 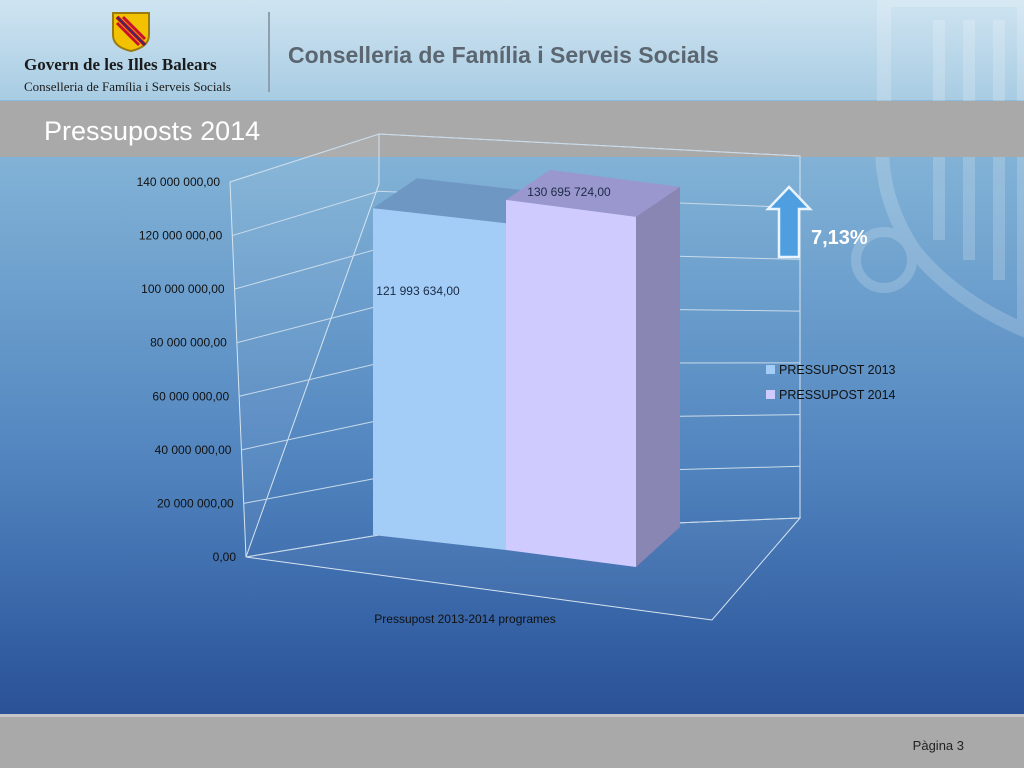 What do you see at coordinates (503, 55) in the screenshot?
I see `header-title: Conselleria de Família i Serveis Socials` at bounding box center [503, 55].